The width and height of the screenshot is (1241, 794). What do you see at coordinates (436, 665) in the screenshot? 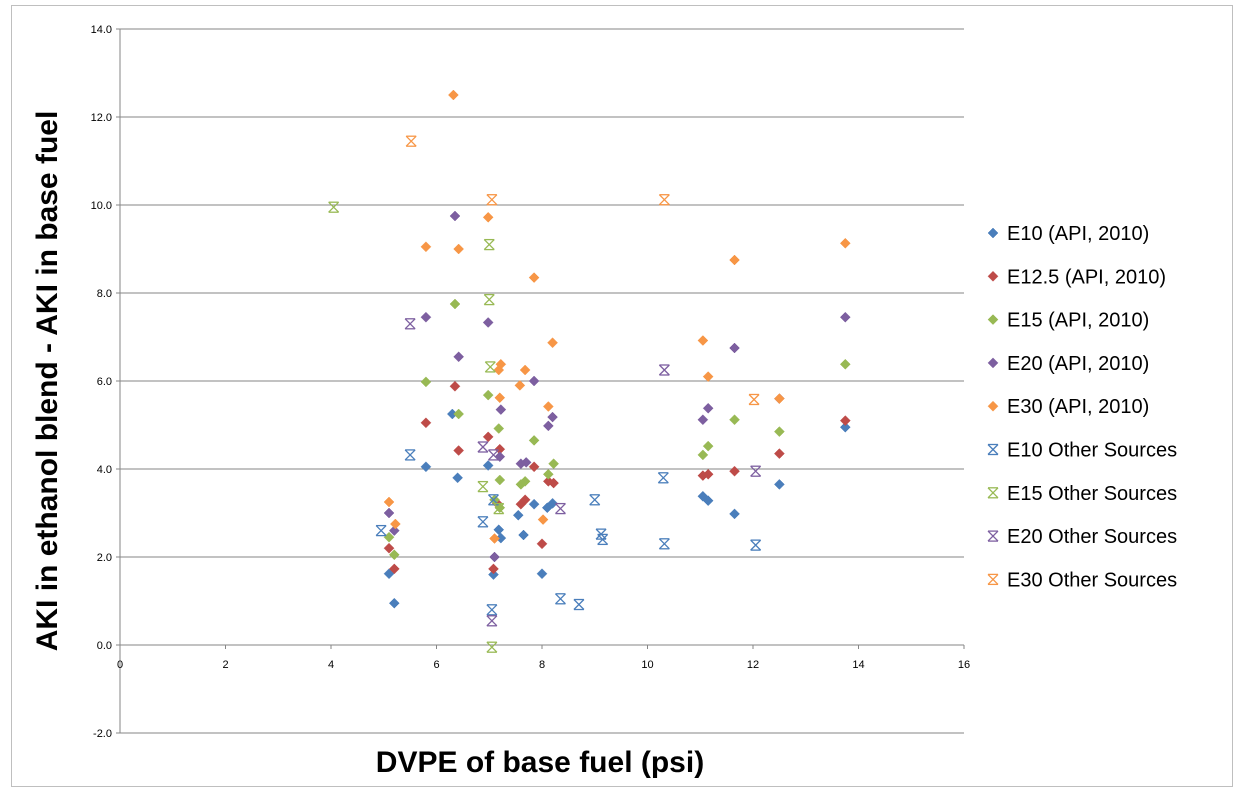
I see `x-tick-label: 6` at bounding box center [436, 665].